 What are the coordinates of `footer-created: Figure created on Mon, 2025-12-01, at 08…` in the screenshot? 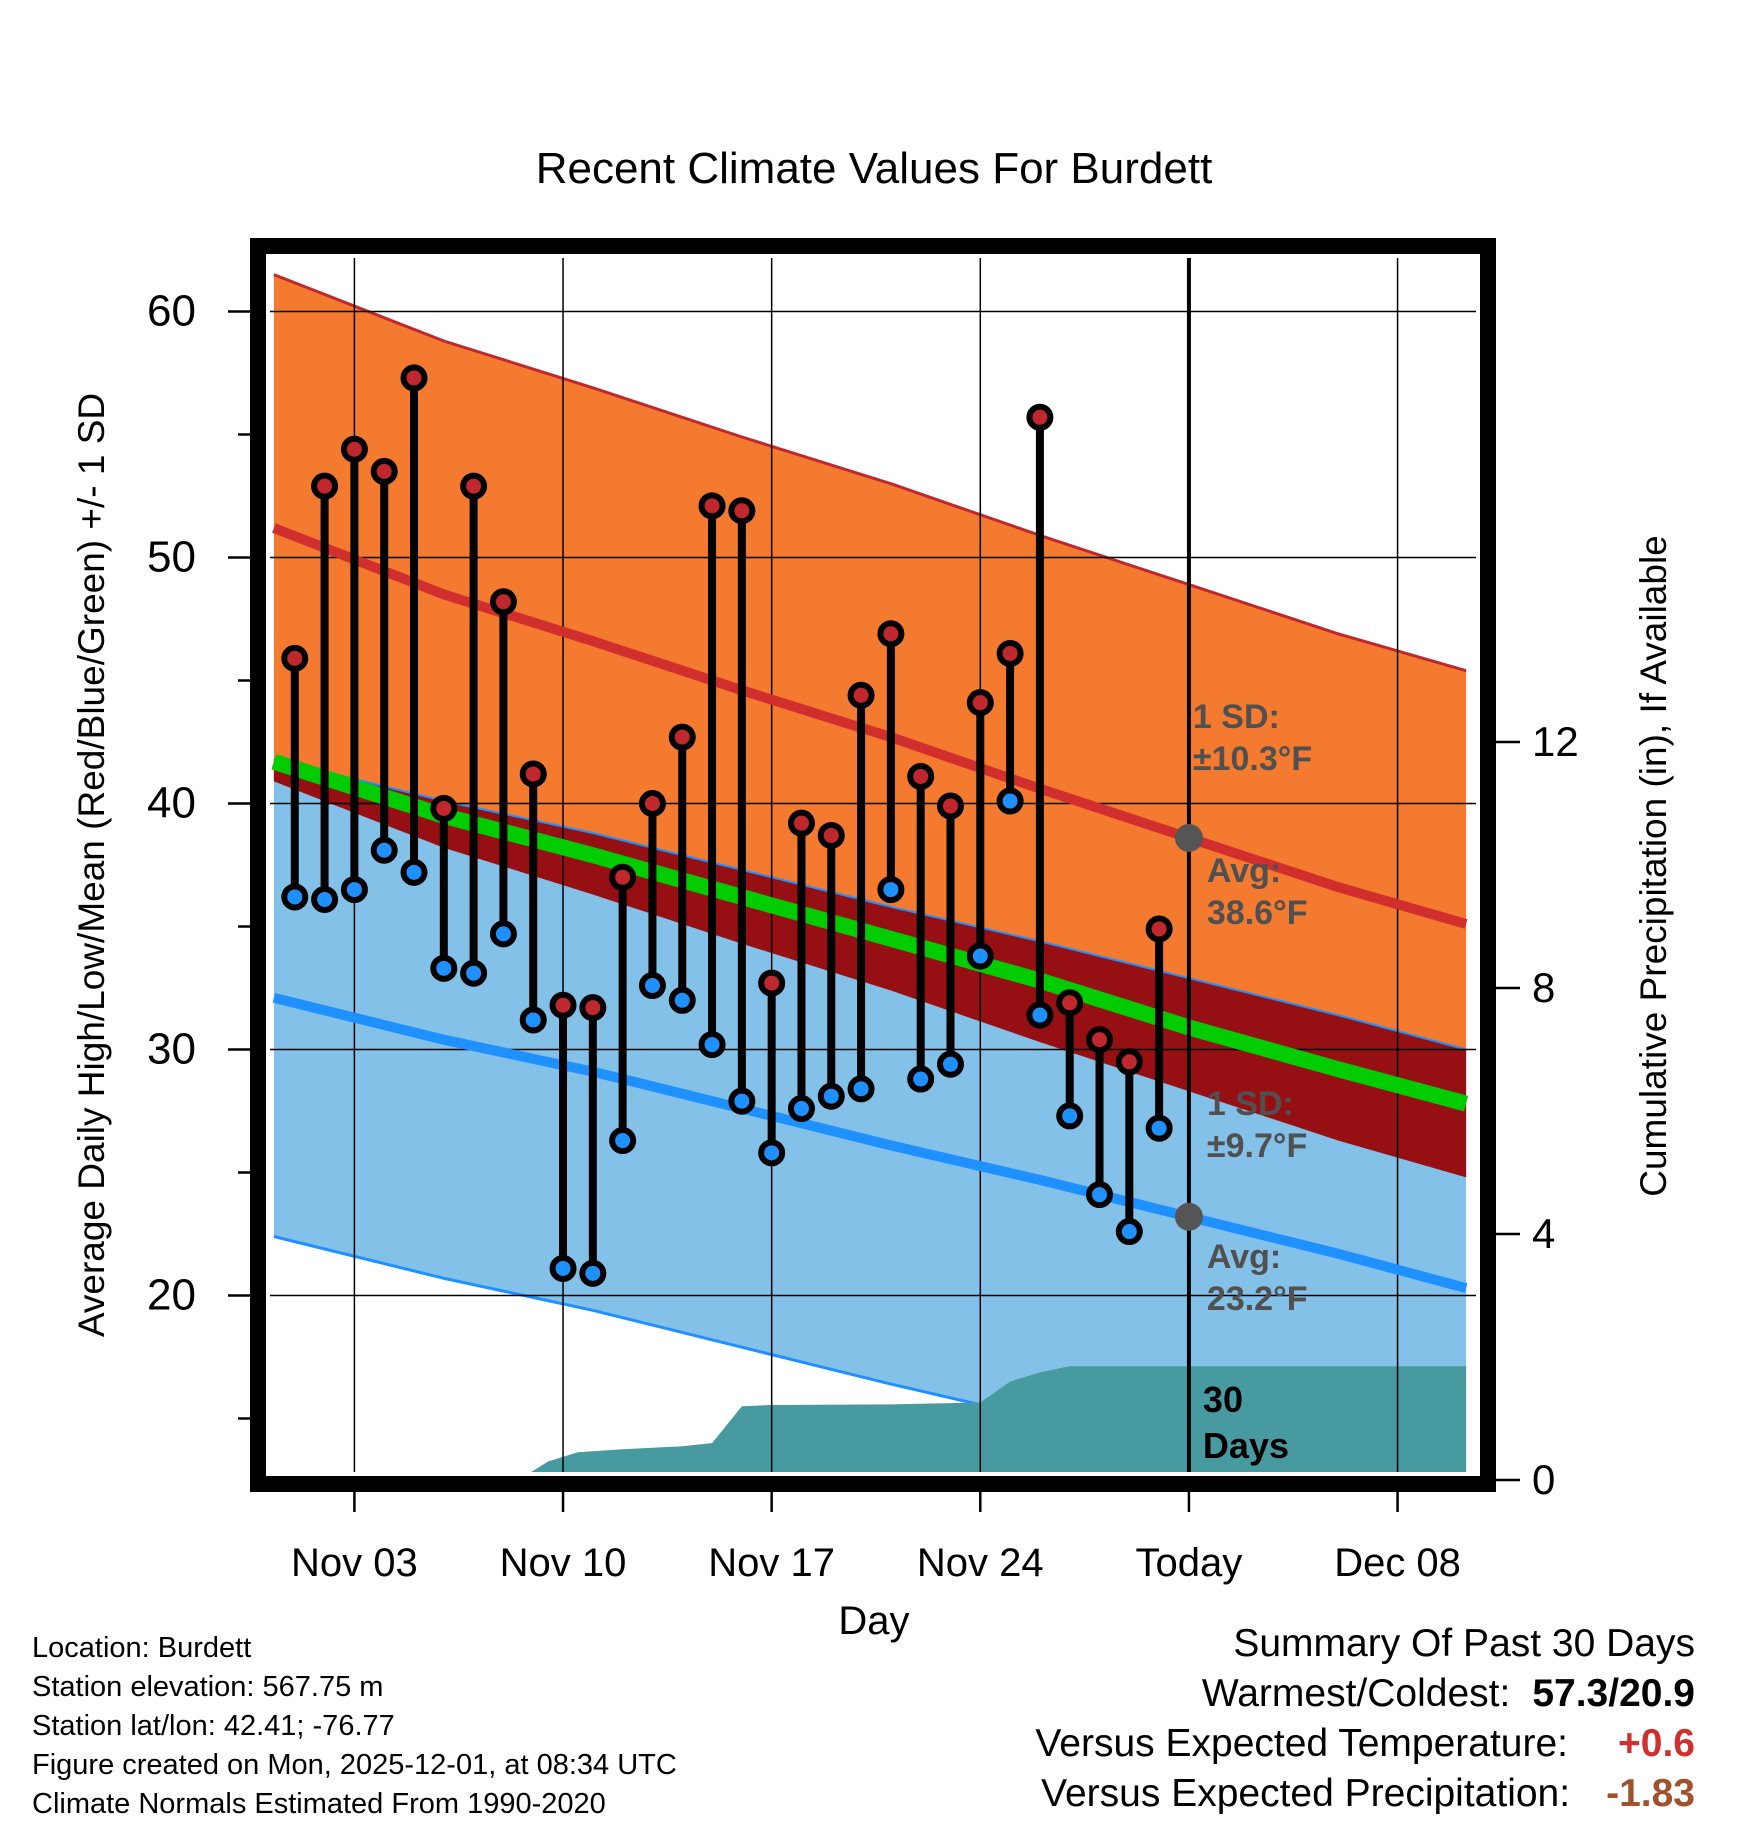 It's located at (354, 1765).